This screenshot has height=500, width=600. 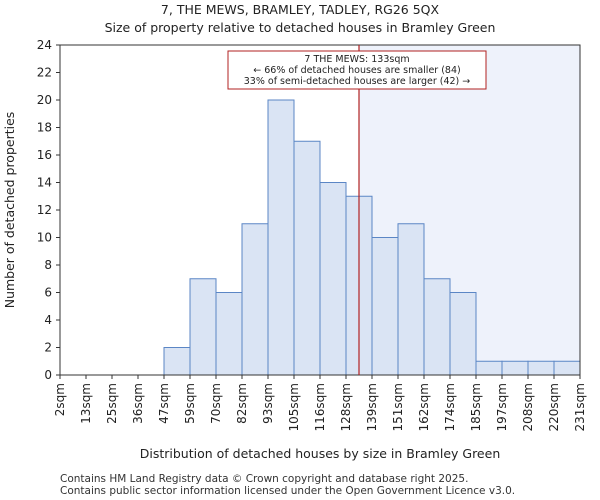 What do you see at coordinates (320, 407) in the screenshot?
I see `x-tick-label: 116sqm` at bounding box center [320, 407].